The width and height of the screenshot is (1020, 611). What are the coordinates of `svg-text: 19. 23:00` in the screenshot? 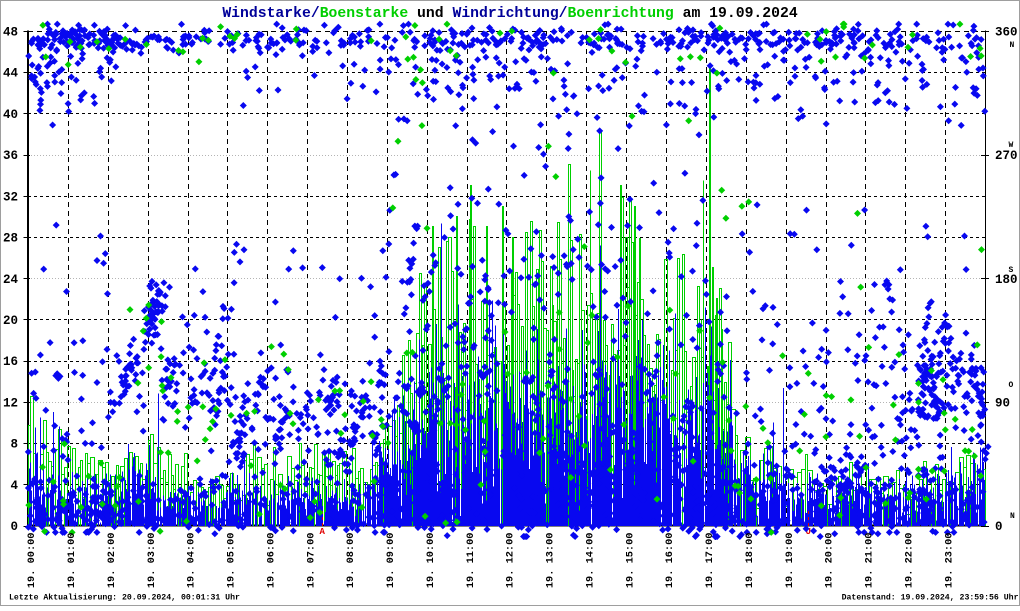 It's located at (949, 561).